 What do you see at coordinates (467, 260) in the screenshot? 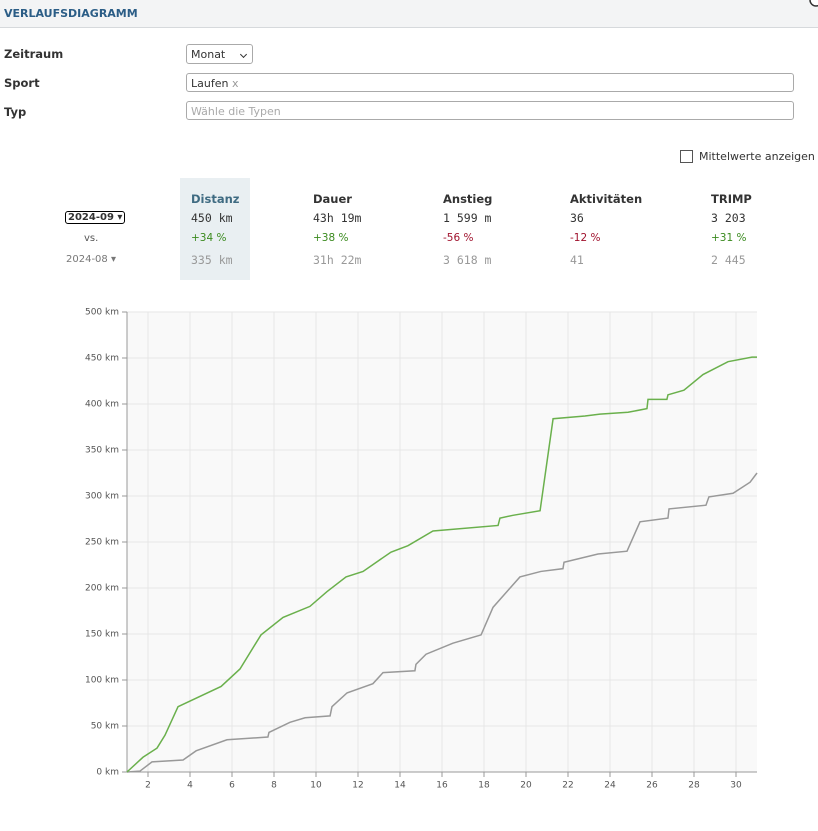
I see `previous-value: 3 618 m` at bounding box center [467, 260].